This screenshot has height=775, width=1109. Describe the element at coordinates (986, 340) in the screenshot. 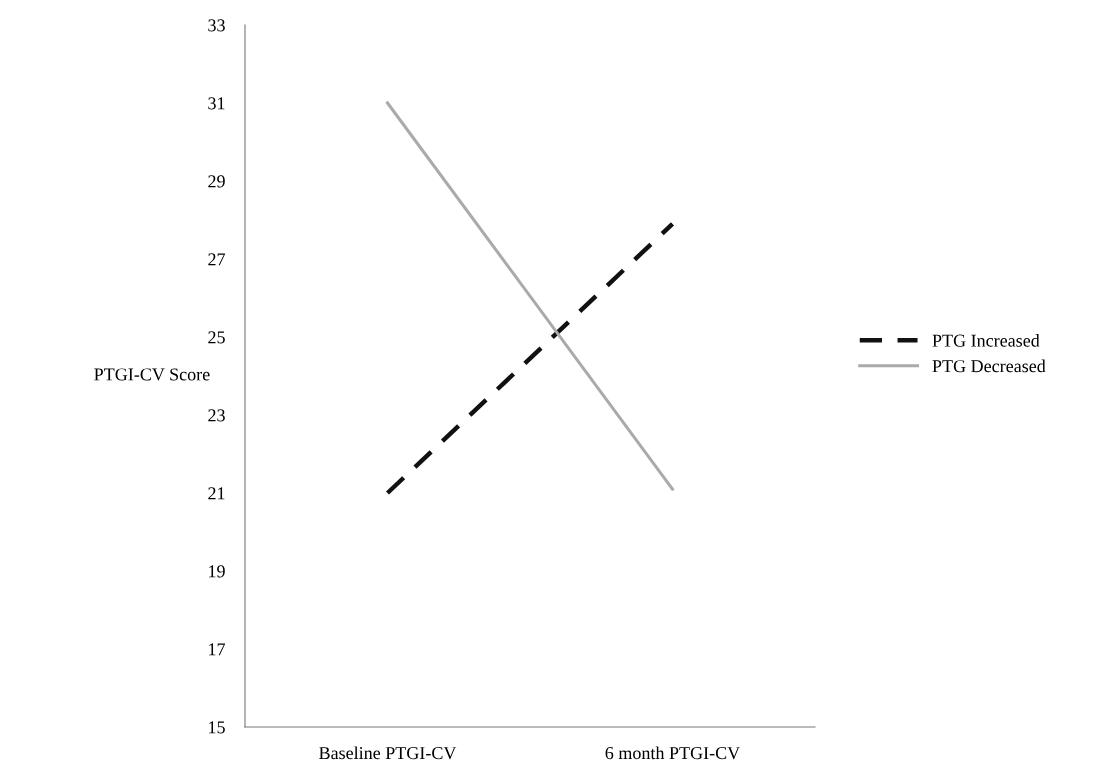

I see `legend-label: PTG Increased` at that location.